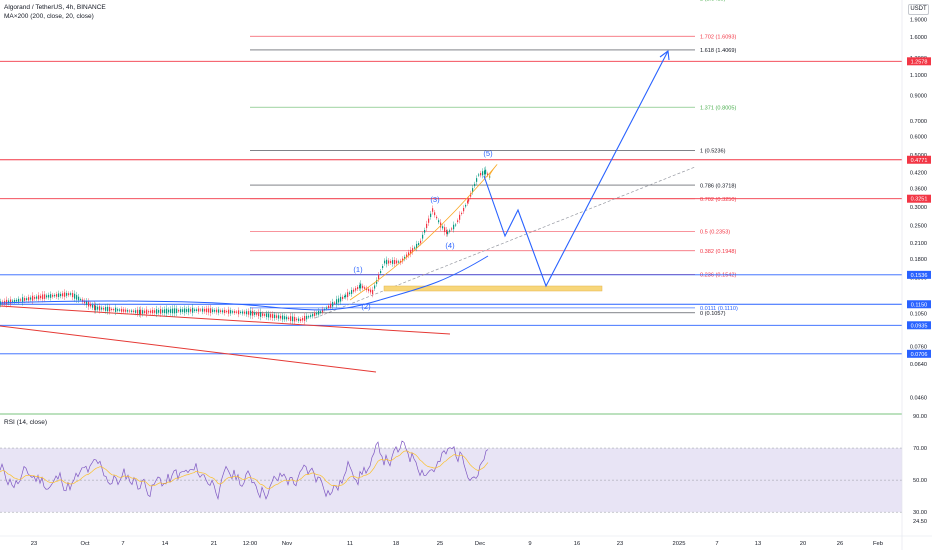  Describe the element at coordinates (287, 544) in the screenshot. I see `time-tick: Nov` at that location.